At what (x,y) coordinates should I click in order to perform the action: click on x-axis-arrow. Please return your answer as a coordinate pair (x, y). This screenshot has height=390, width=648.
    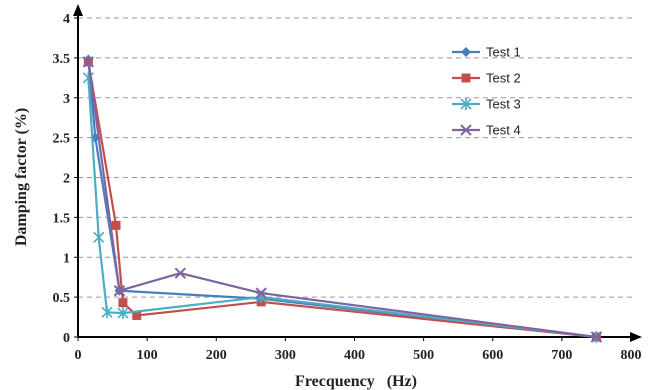
    Looking at the image, I should click on (636, 337).